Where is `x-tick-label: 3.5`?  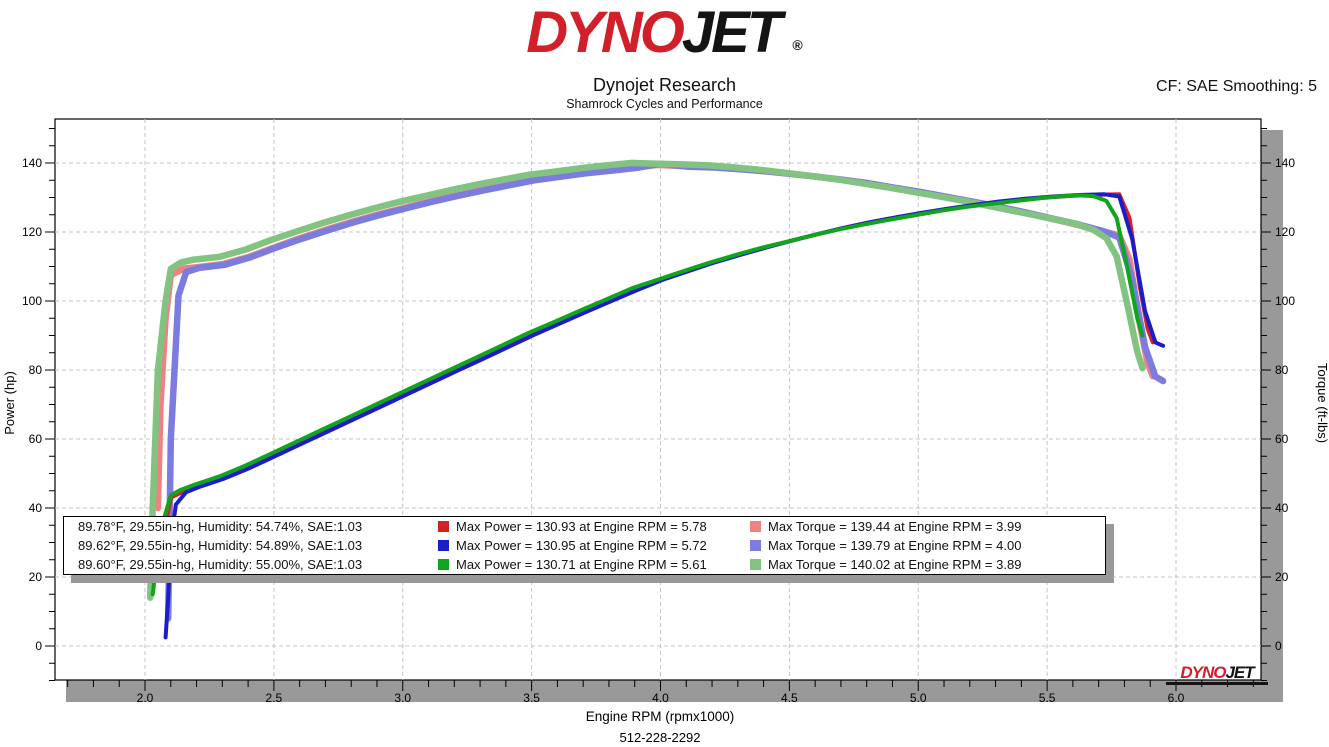 x-tick-label: 3.5 is located at coordinates (531, 698).